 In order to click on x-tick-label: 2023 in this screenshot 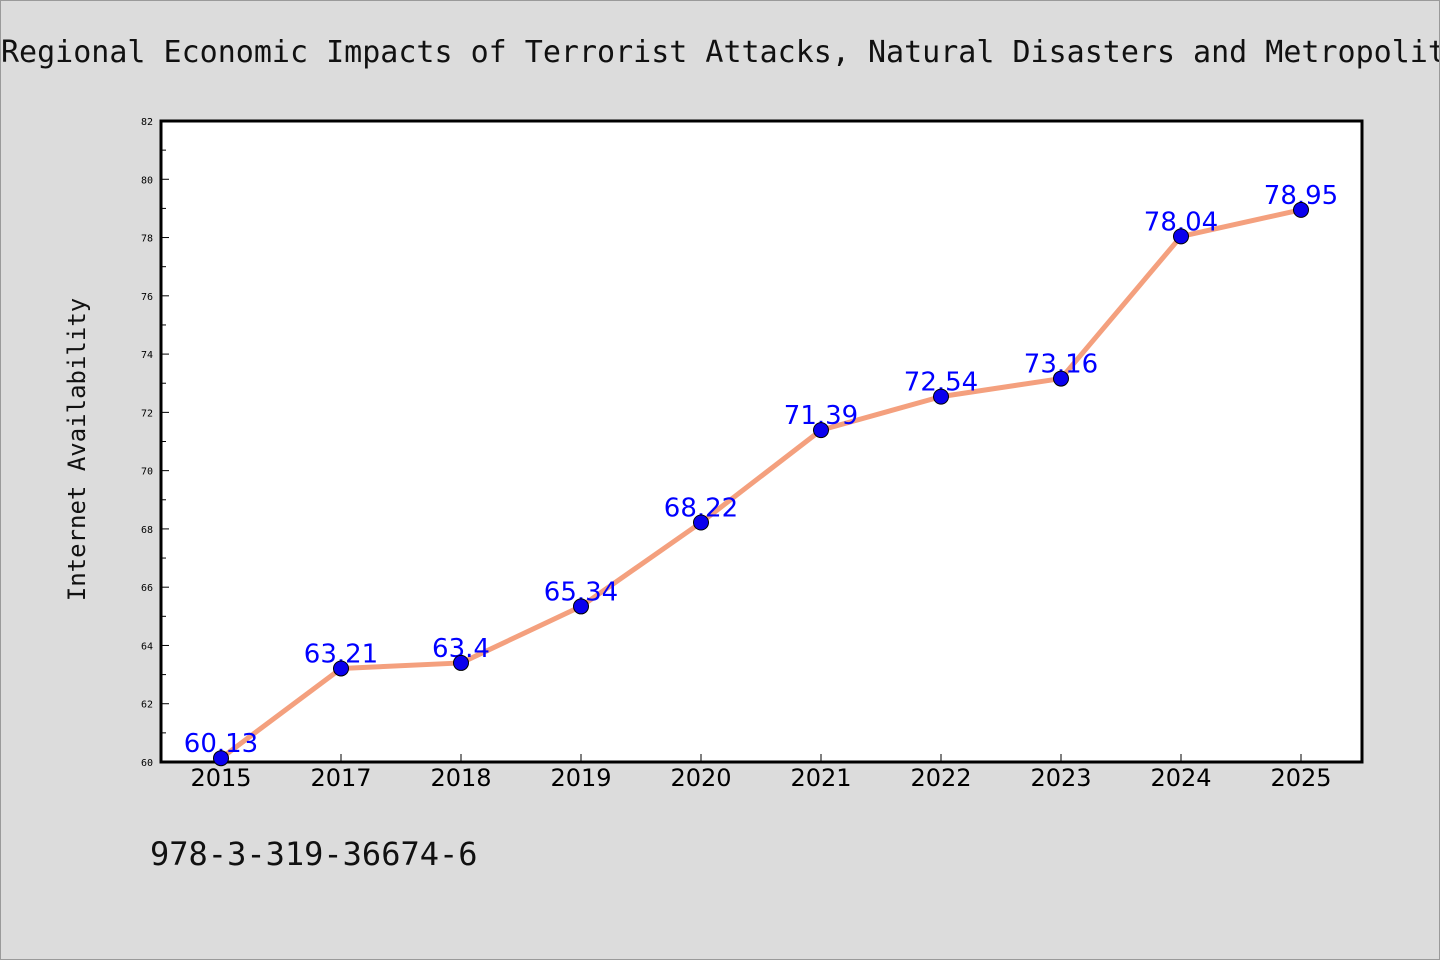, I will do `click(1060, 778)`.